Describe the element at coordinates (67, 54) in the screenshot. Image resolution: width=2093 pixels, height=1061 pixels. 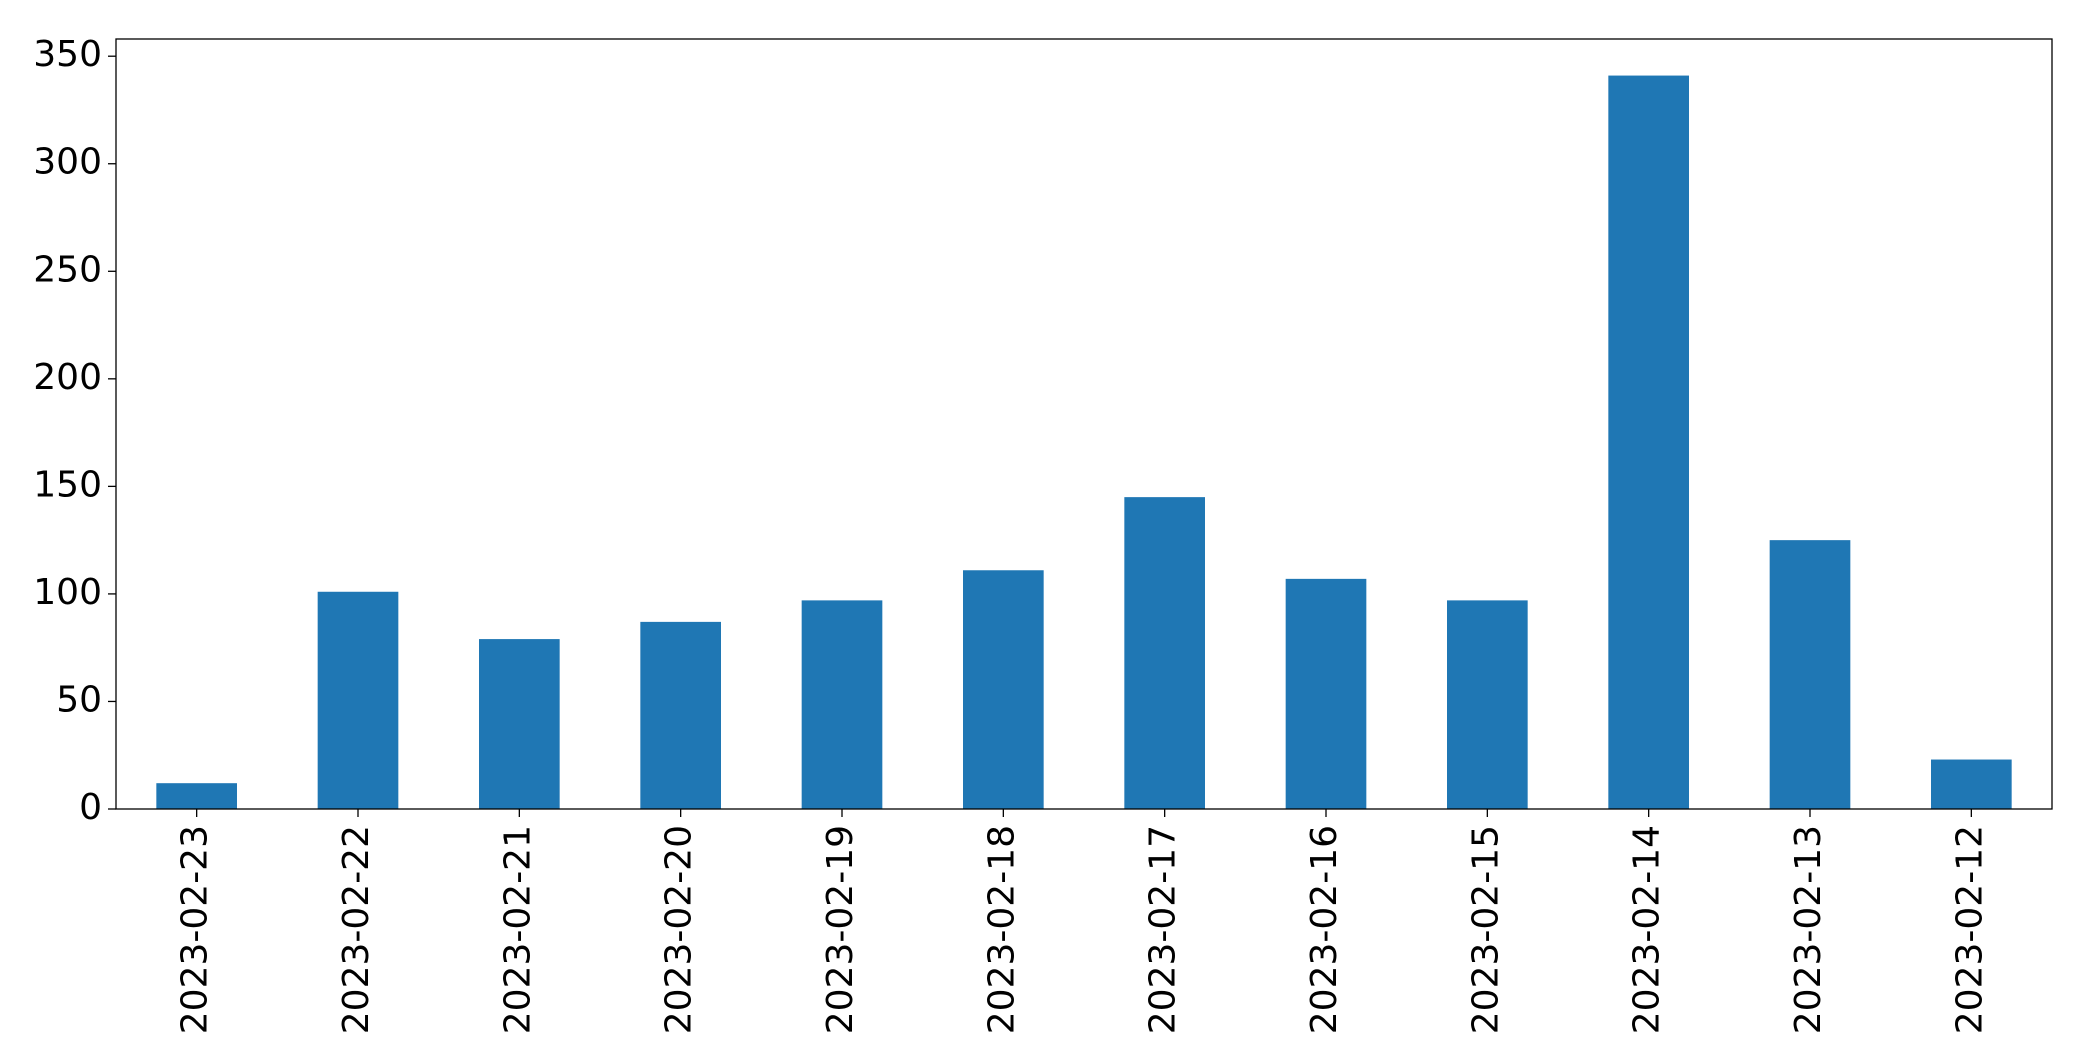
I see `y-tick-label: 350` at that location.